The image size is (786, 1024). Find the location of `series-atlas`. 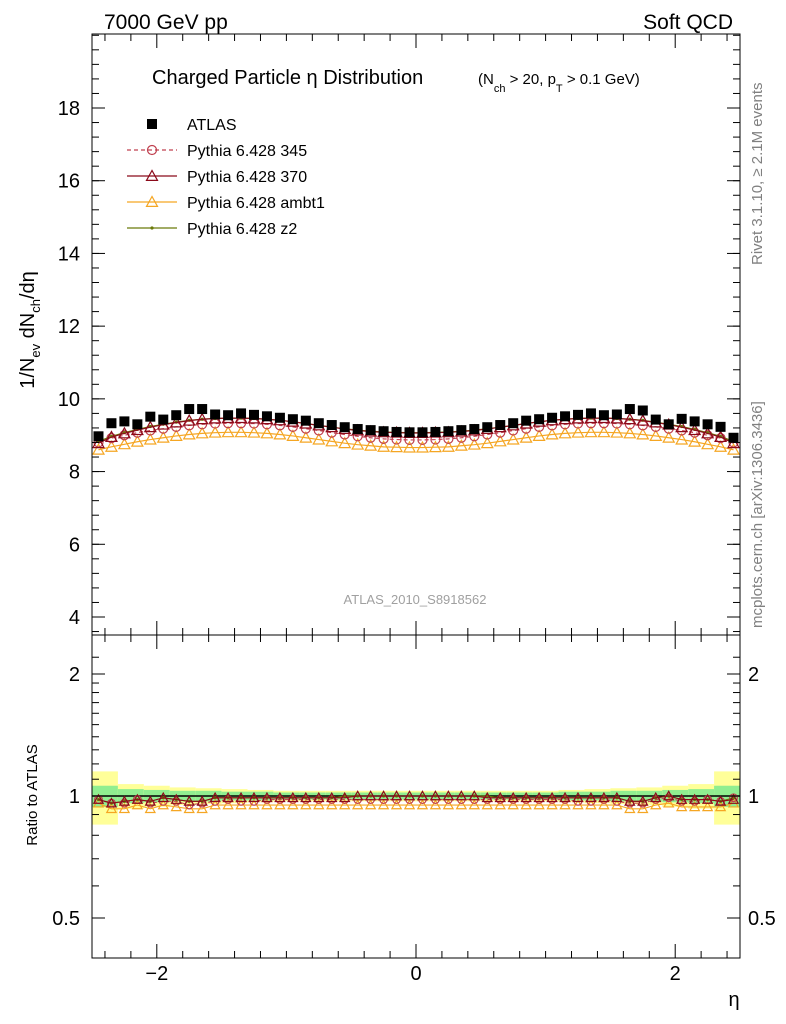

series-atlas is located at coordinates (416, 423).